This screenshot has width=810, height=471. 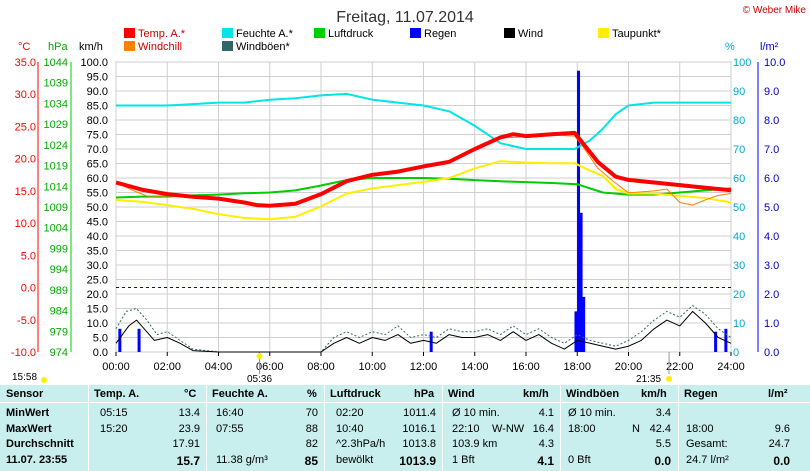 I want to click on rain-tick-label: 4.0, so click(x=771, y=237).